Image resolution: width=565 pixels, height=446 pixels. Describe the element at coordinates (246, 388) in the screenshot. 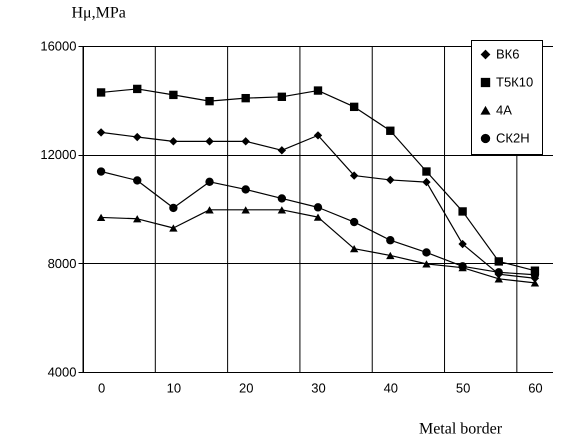

I see `x-tick-label: 20` at that location.